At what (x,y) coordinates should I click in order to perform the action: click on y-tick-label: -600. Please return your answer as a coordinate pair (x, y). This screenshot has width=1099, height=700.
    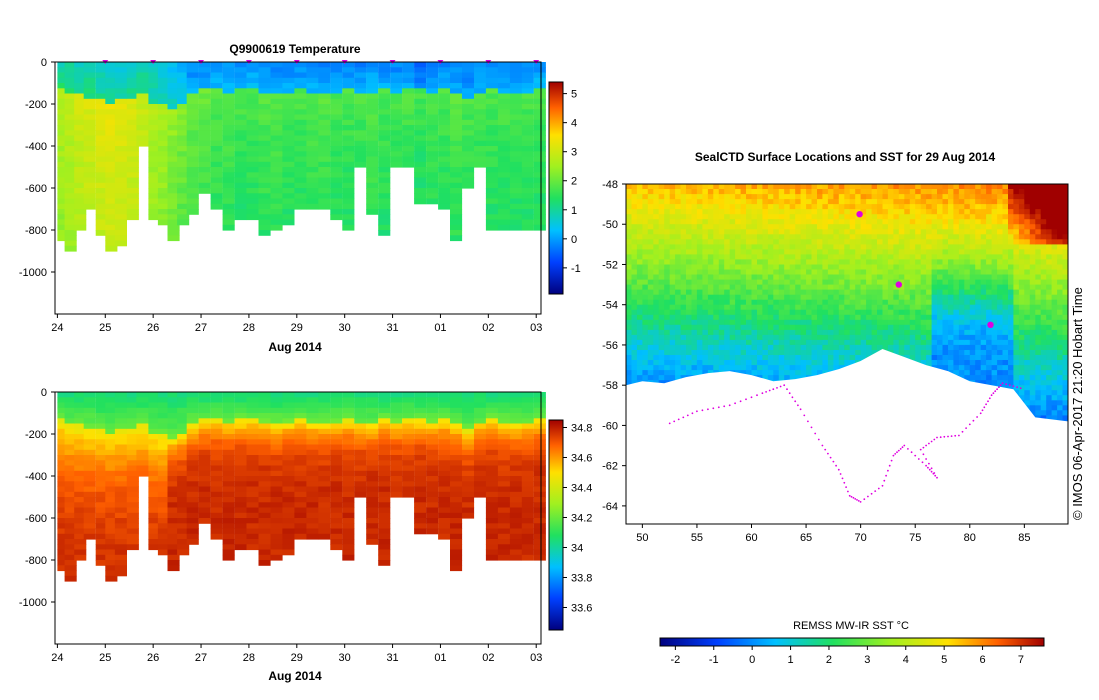
    Looking at the image, I should click on (36, 519).